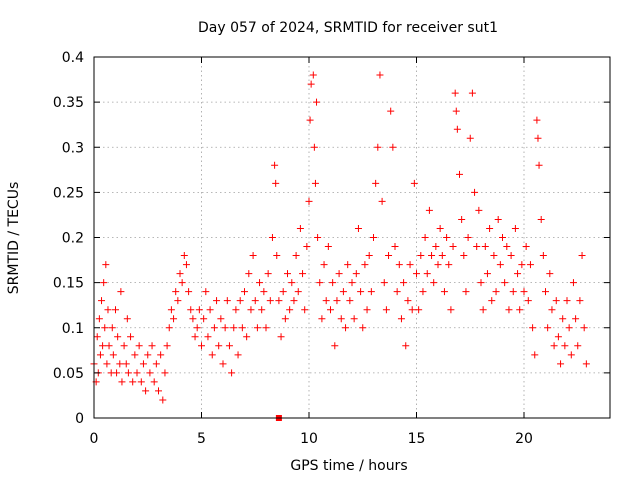  What do you see at coordinates (68, 374) in the screenshot?
I see `y-tick-label: 0.05` at bounding box center [68, 374].